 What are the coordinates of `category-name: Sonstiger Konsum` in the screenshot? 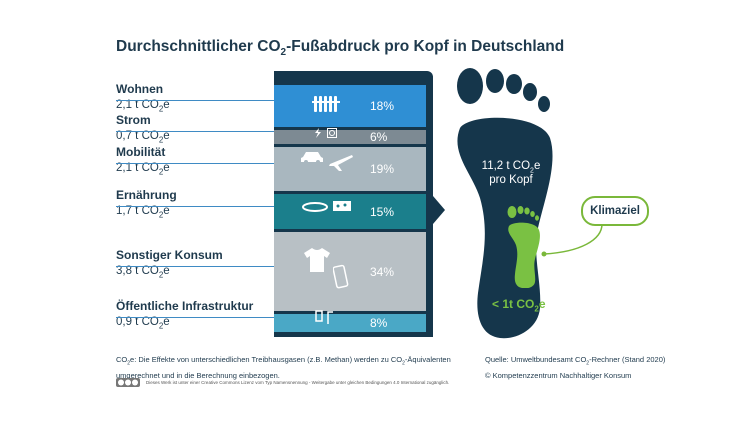 It's located at (169, 254).